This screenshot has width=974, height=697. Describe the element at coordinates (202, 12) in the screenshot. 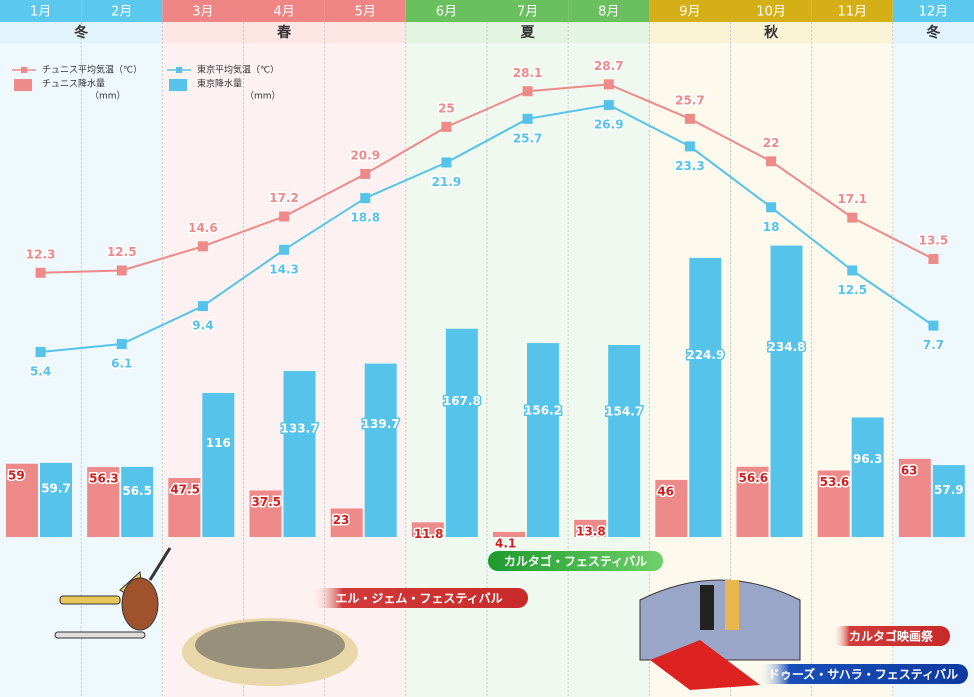

I see `month-label: 3月` at that location.